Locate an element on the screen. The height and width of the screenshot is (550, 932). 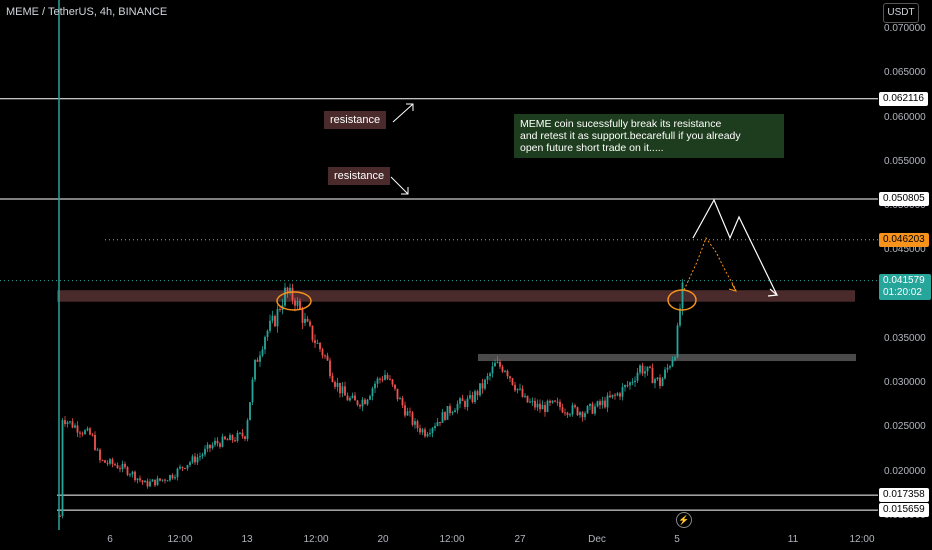
arrow-down-right is located at coordinates (399, 185).